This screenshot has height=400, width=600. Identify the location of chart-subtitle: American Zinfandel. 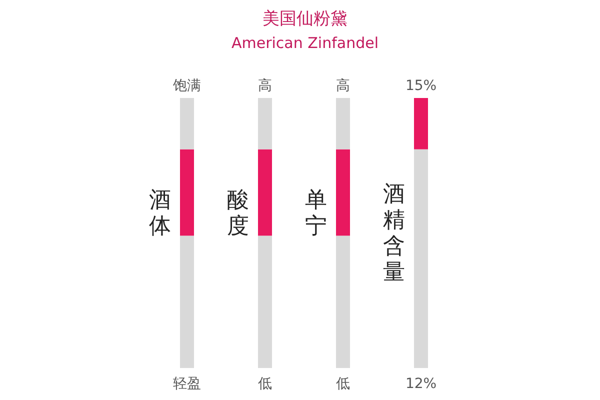
(305, 43).